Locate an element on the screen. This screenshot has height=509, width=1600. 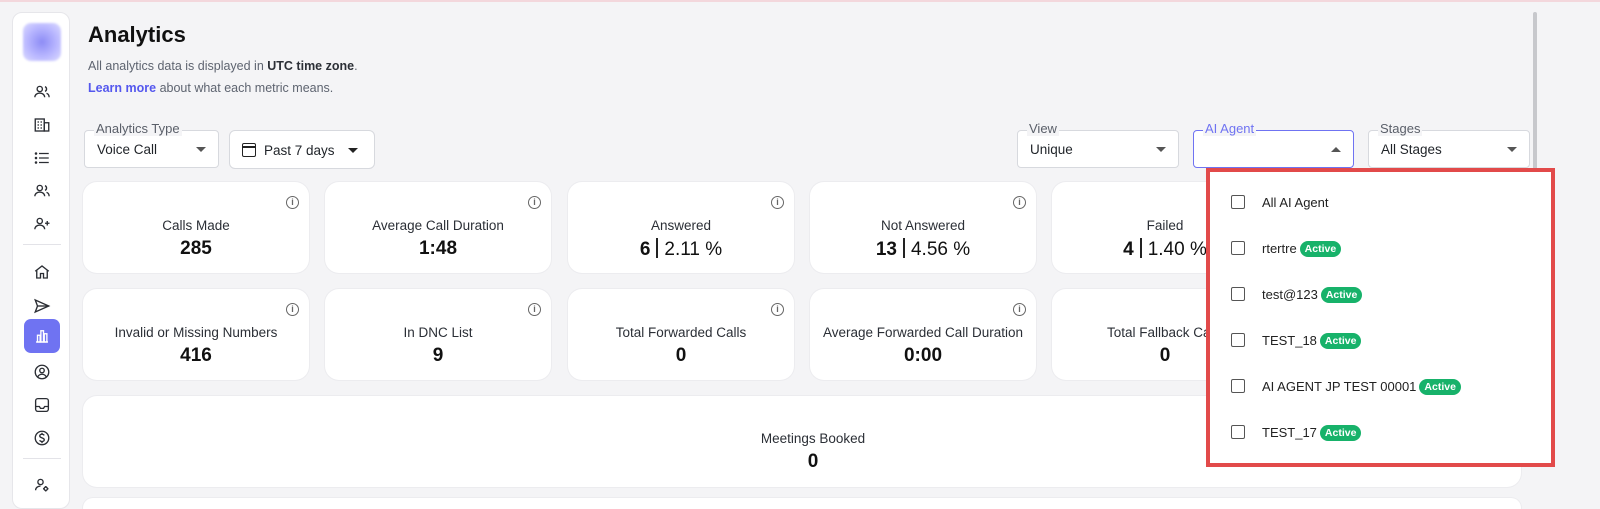
metric-card-answered: i Answered 6 2.11 % is located at coordinates (681, 227).